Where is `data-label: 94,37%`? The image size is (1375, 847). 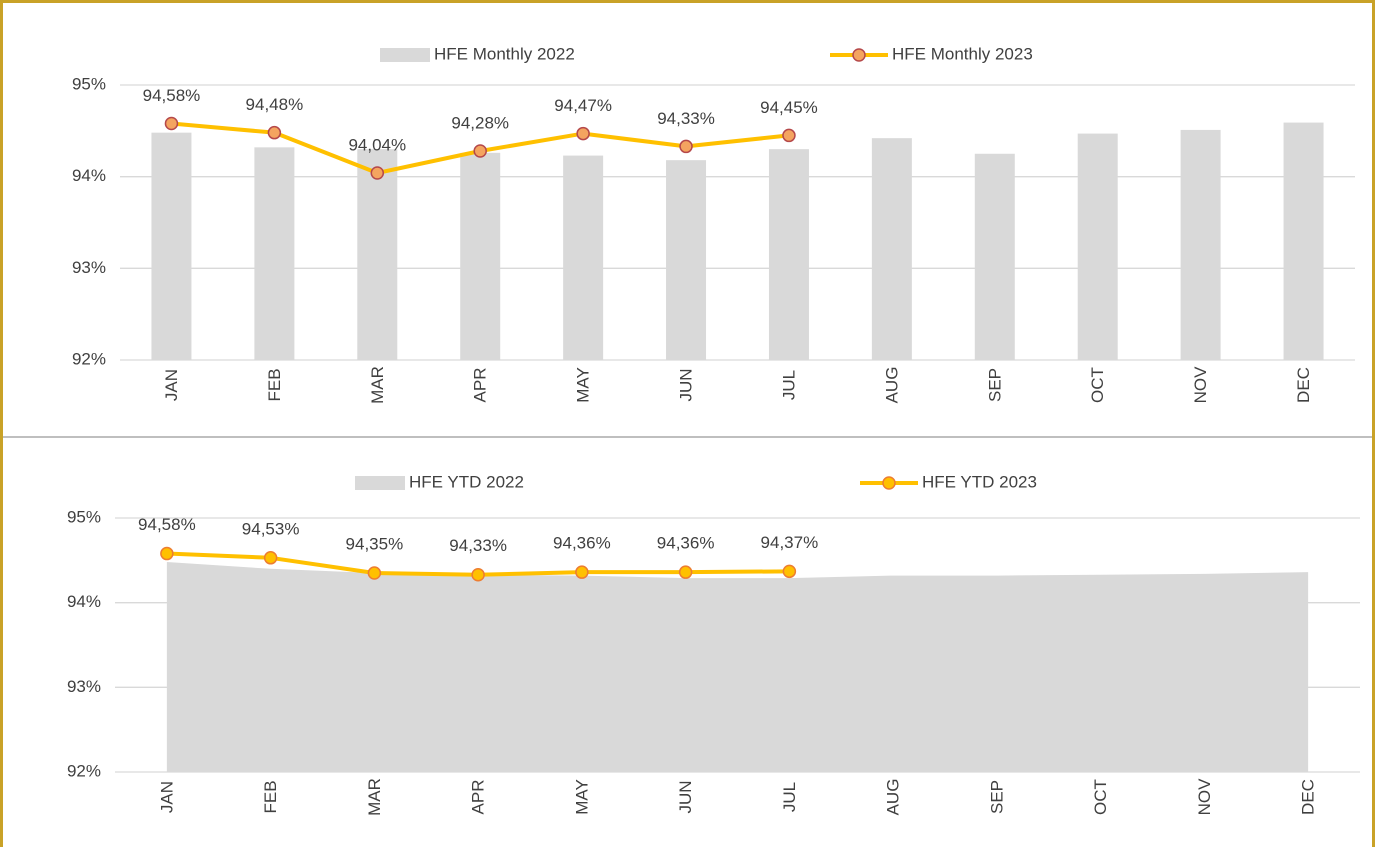
data-label: 94,37% is located at coordinates (790, 542).